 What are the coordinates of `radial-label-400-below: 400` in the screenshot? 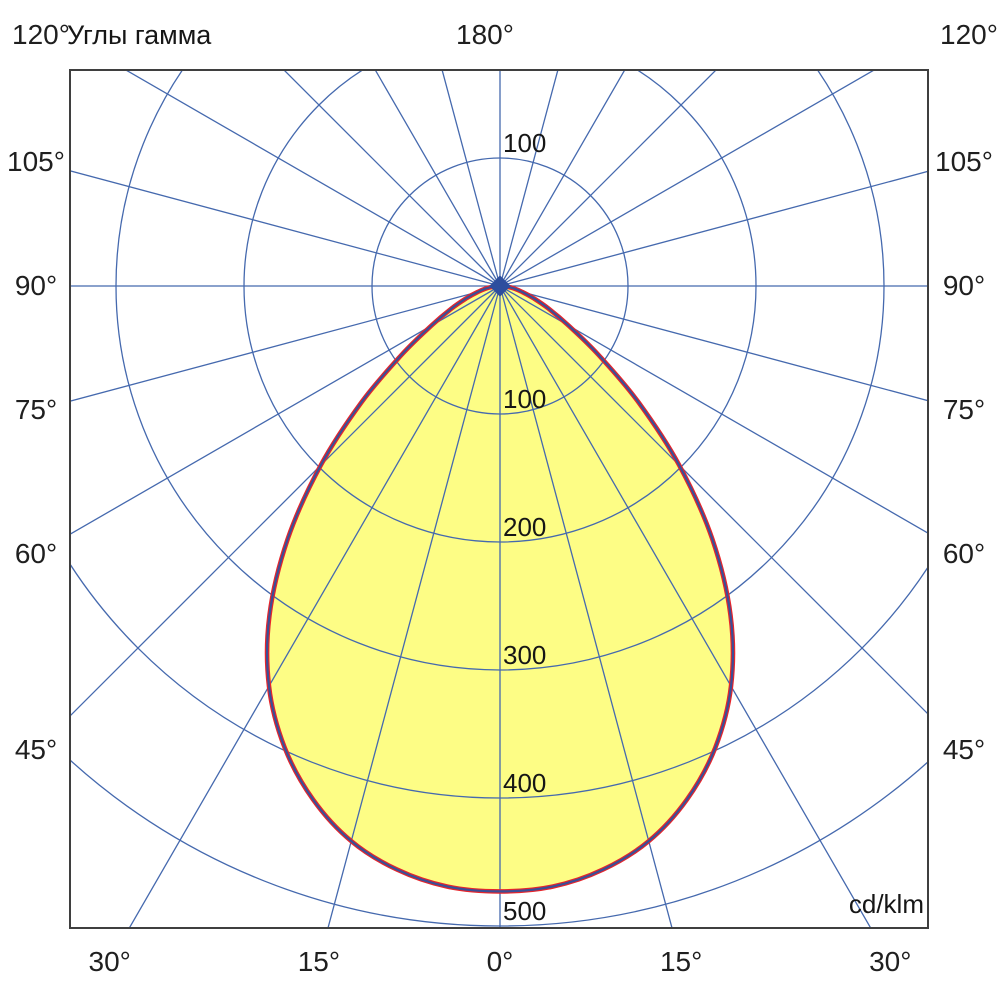 It's located at (525, 783).